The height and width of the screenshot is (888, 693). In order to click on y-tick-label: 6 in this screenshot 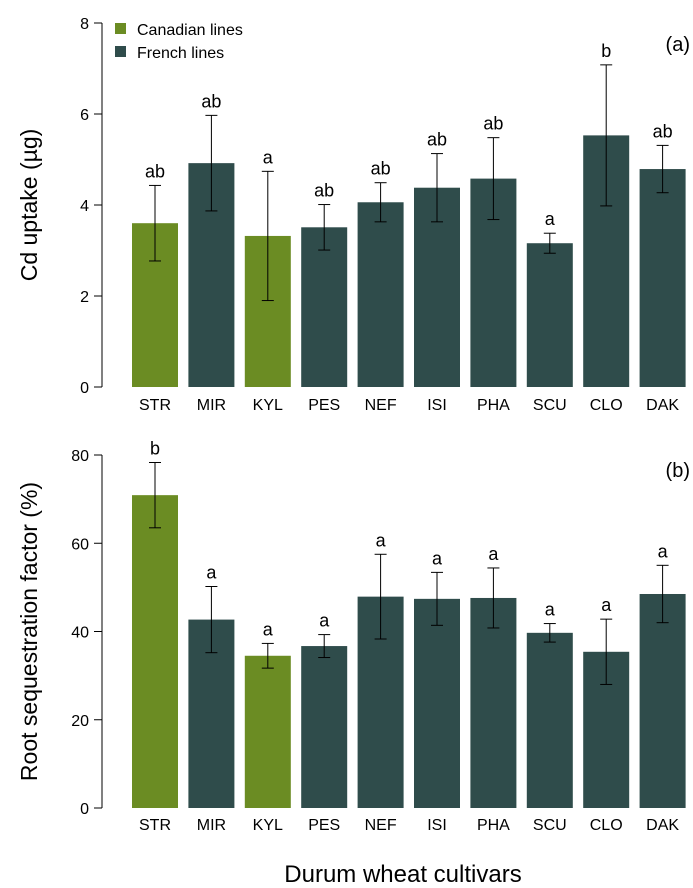, I will do `click(84, 115)`.